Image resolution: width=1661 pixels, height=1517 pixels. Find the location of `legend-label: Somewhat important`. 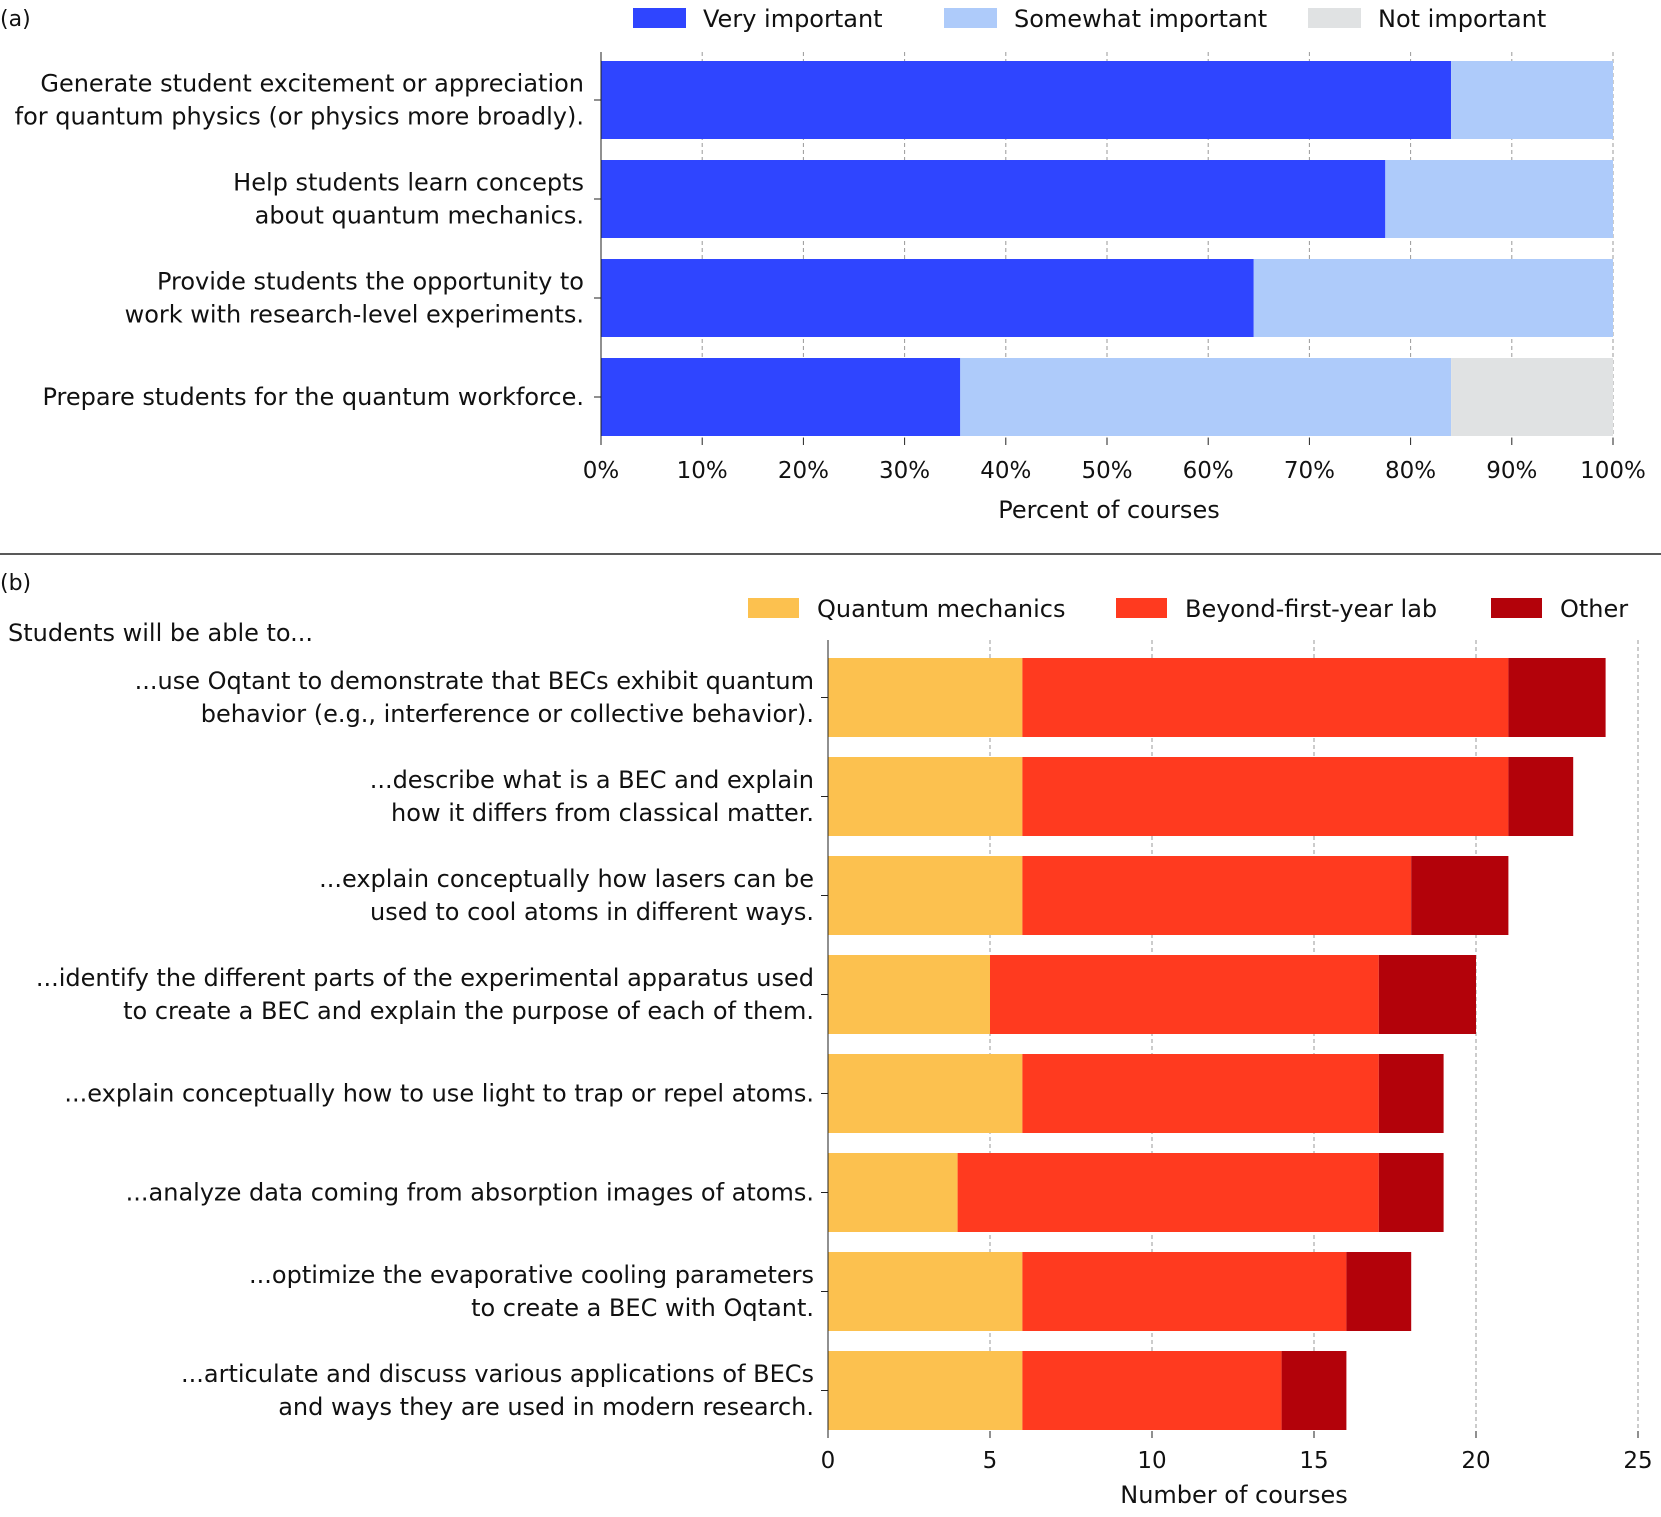

legend-label: Somewhat important is located at coordinates (1140, 19).